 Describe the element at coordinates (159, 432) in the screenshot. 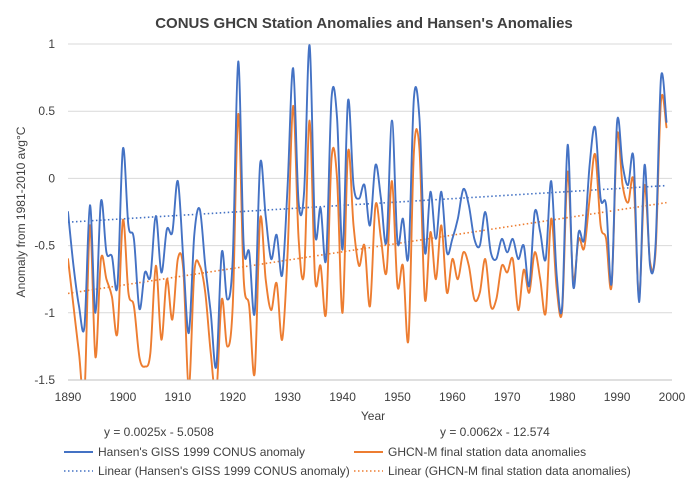

I see `trend-equation-hansen: y = 0.0025x - 5.0508` at that location.